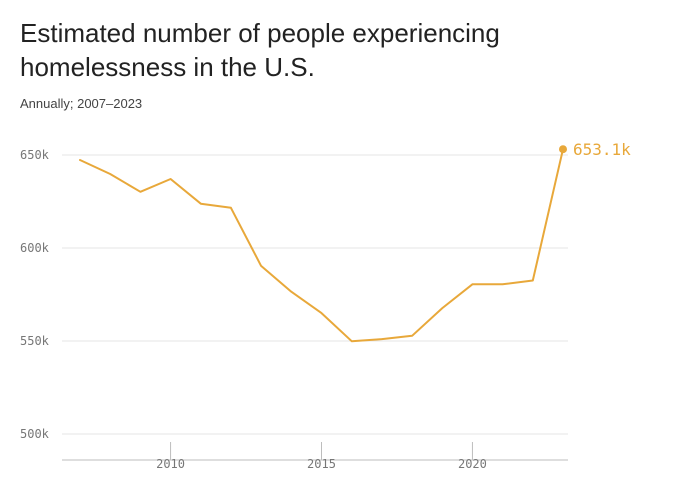 The height and width of the screenshot is (496, 680). What do you see at coordinates (472, 464) in the screenshot?
I see `x-tick-label-2020: 2020` at bounding box center [472, 464].